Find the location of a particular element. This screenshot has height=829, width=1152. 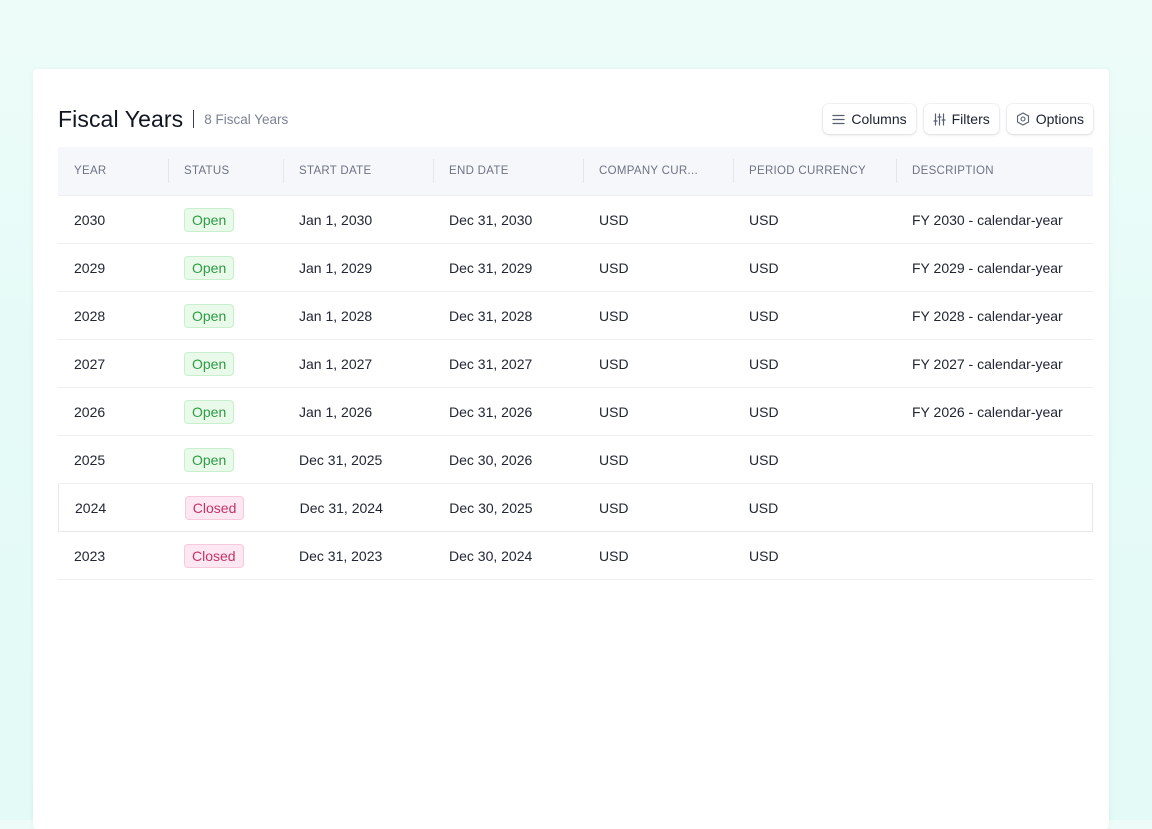

columns-button-label: Columns is located at coordinates (879, 119).